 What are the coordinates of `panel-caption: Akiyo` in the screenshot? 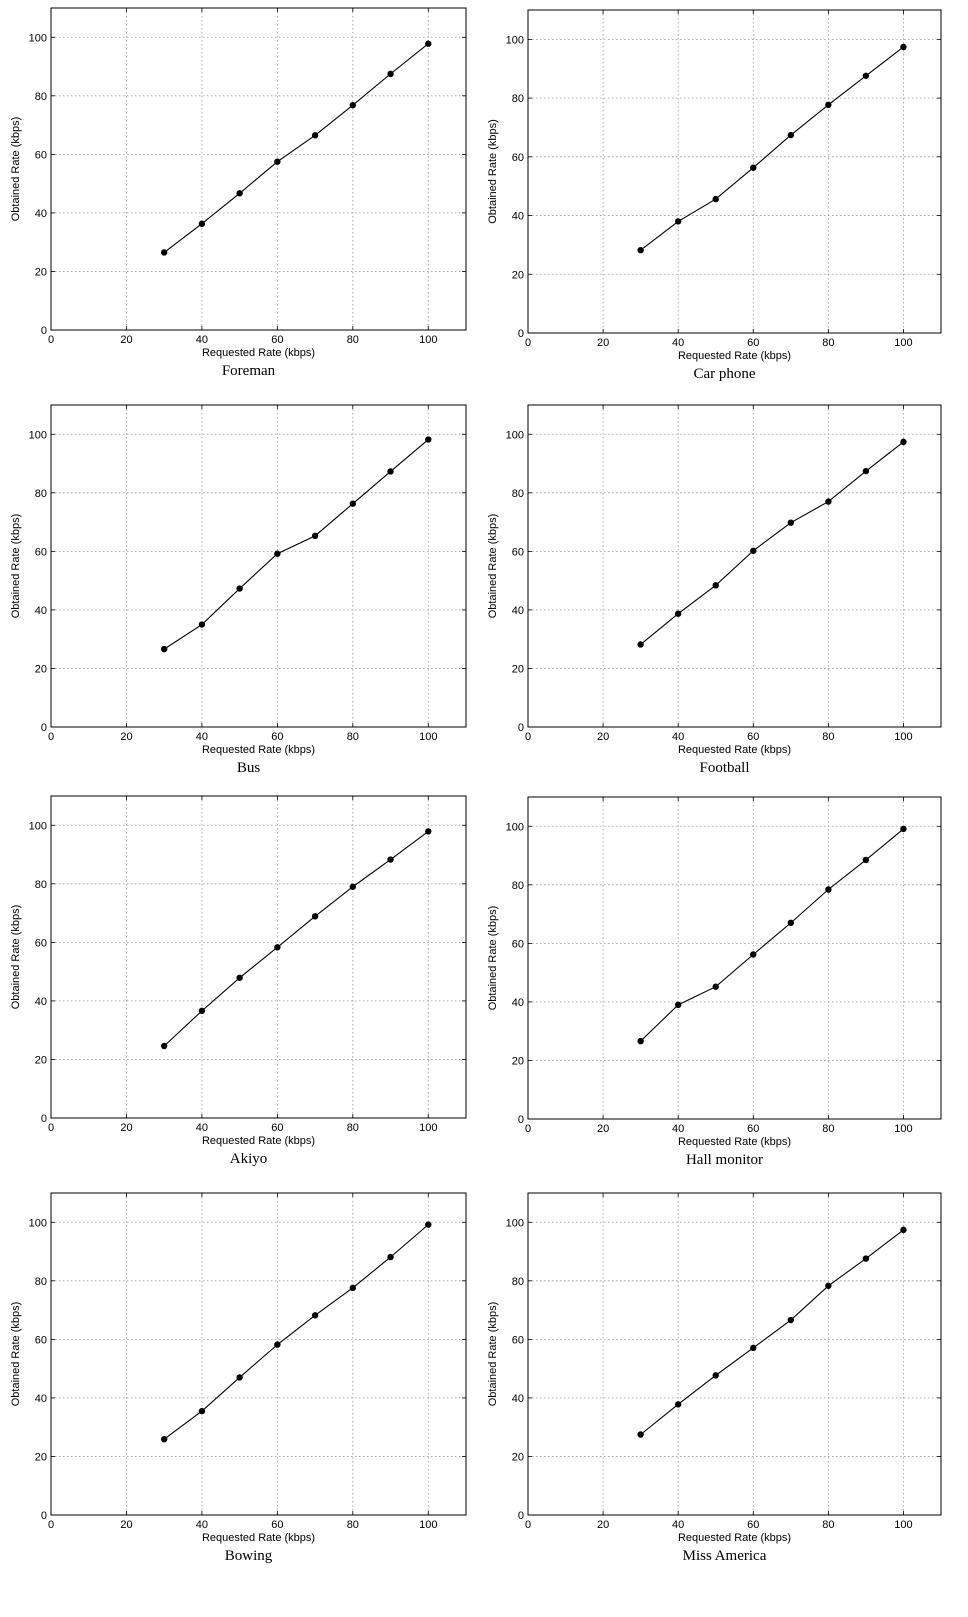 It's located at (249, 1159).